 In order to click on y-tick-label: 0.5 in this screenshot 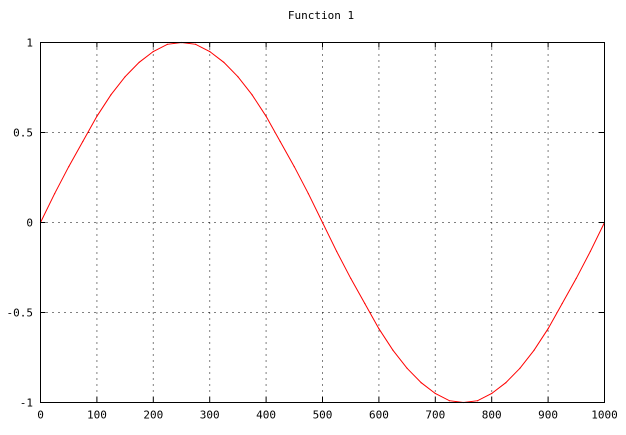, I will do `click(23, 133)`.